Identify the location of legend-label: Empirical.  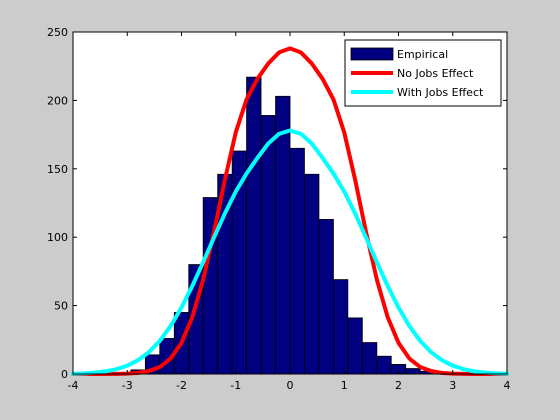
(422, 54).